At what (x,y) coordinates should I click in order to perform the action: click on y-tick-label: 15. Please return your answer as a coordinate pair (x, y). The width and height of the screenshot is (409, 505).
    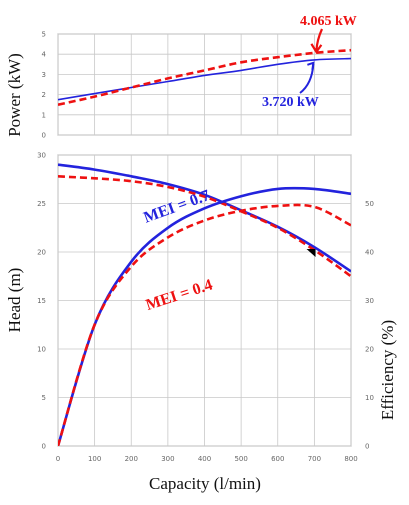
    Looking at the image, I should click on (41, 301).